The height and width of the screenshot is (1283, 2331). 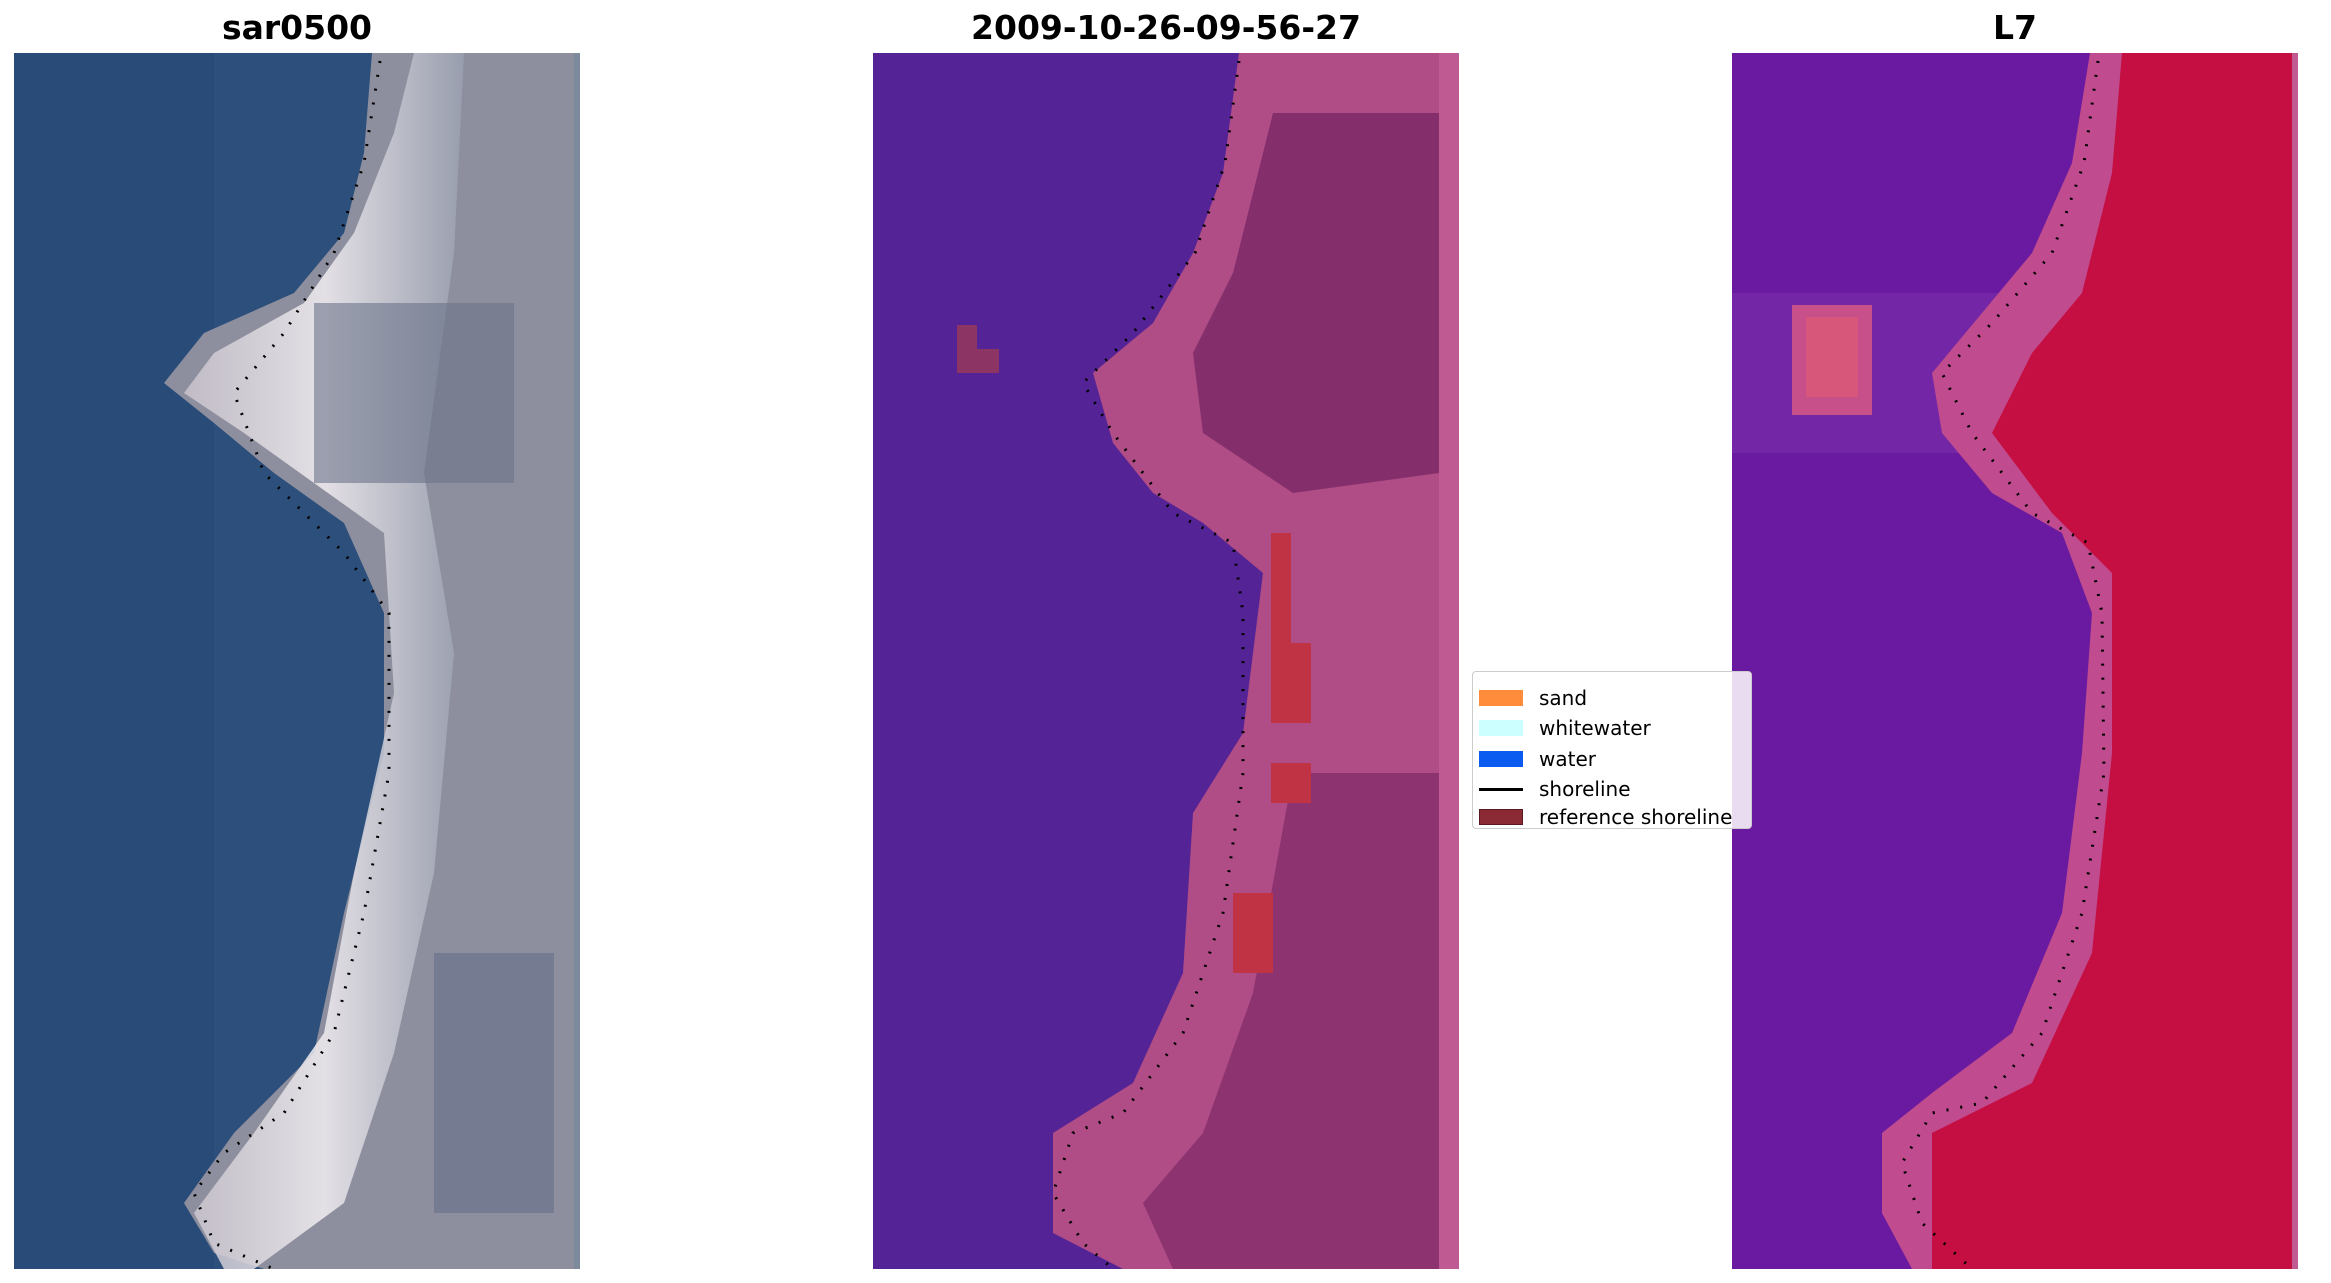 I want to click on panel-title-rgb: sar0500, so click(x=297, y=27).